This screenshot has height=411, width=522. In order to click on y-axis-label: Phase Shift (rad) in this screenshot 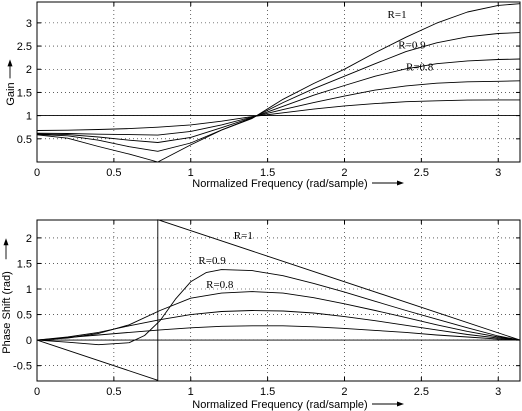, I will do `click(7, 312)`.